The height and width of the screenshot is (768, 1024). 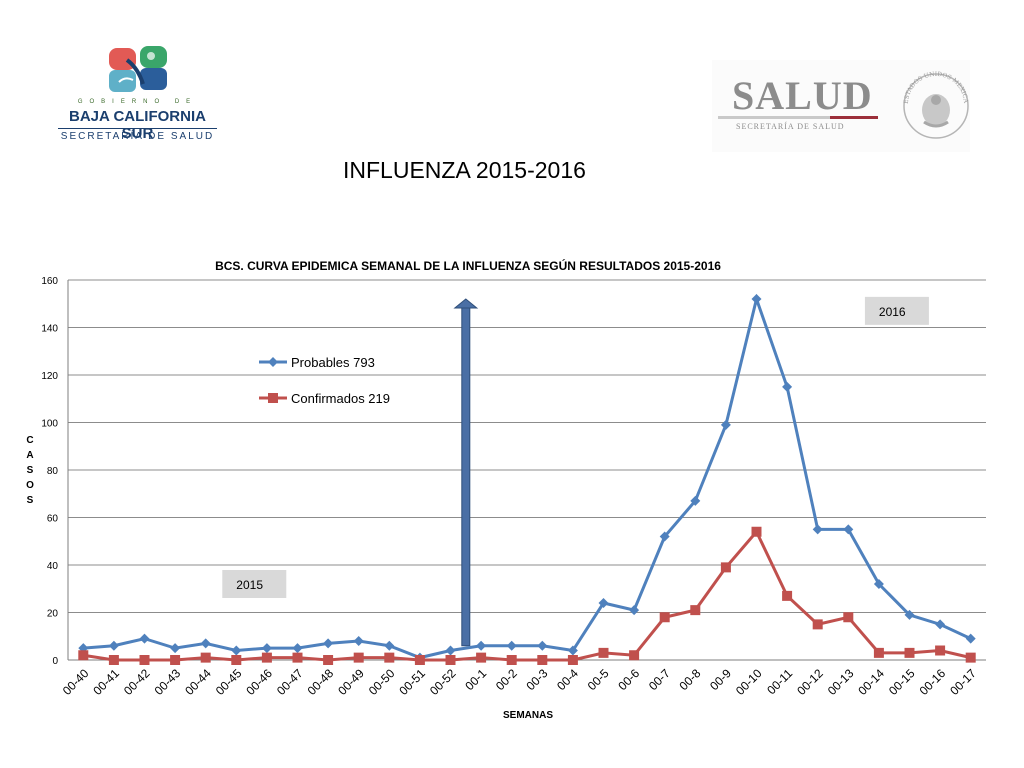 What do you see at coordinates (30, 470) in the screenshot?
I see `y-axis-label-letter: S` at bounding box center [30, 470].